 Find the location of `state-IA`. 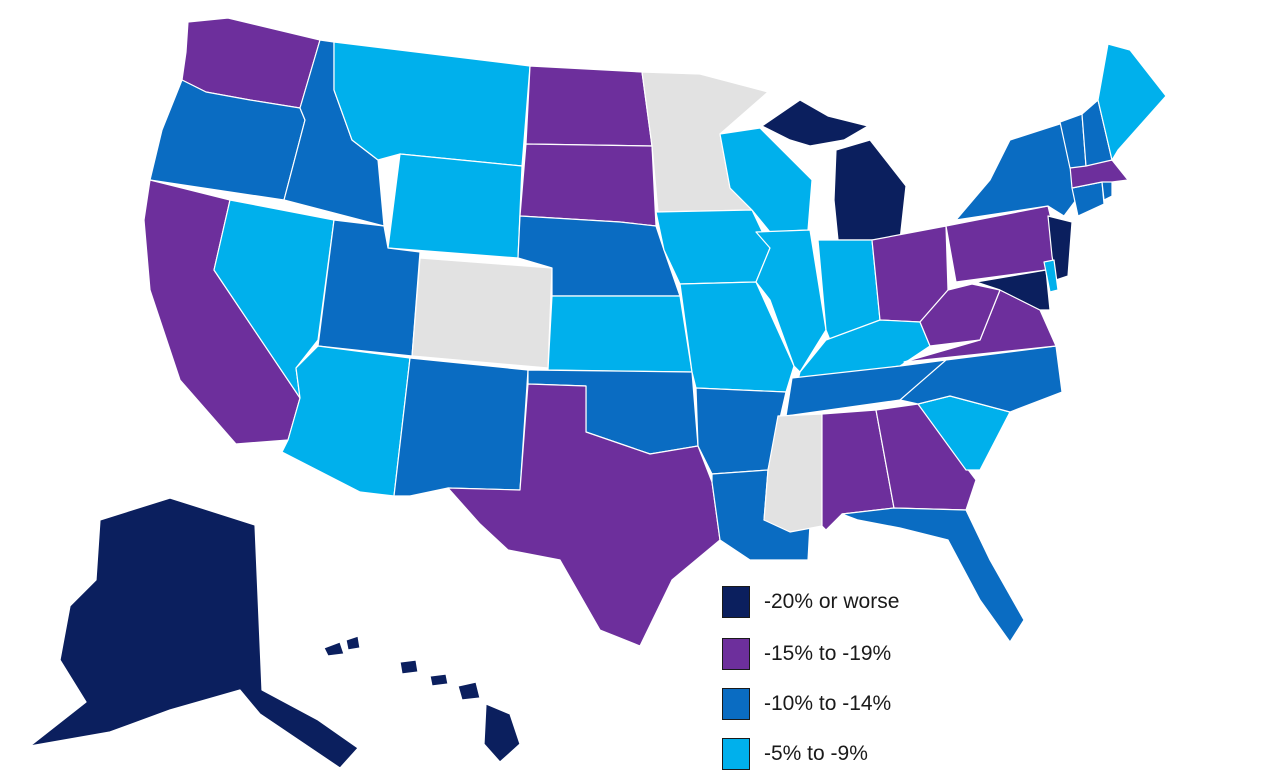

state-IA is located at coordinates (713, 247).